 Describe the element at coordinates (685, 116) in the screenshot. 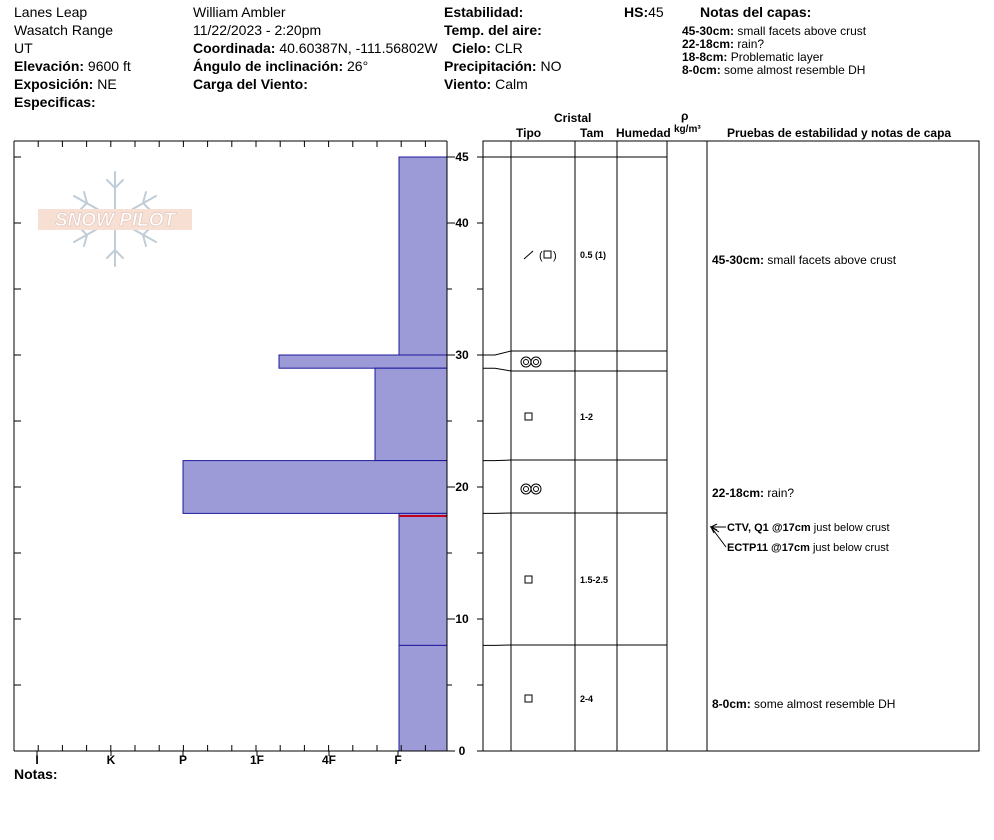

I see `rho-header: ρ` at that location.